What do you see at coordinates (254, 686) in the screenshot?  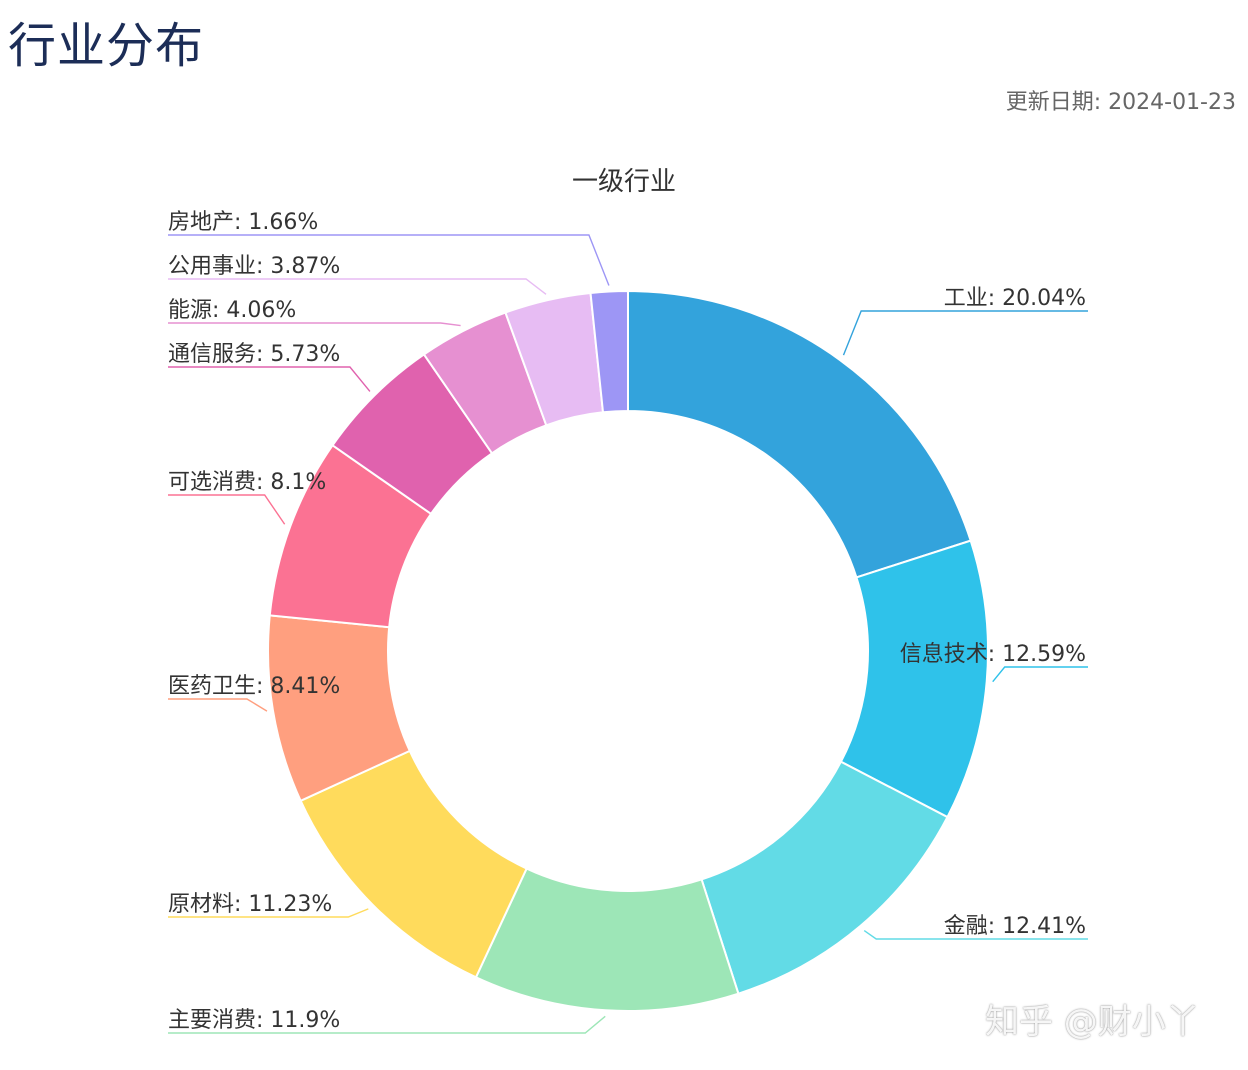 I see `slice-label-6: 医药卫生: 8.41%` at bounding box center [254, 686].